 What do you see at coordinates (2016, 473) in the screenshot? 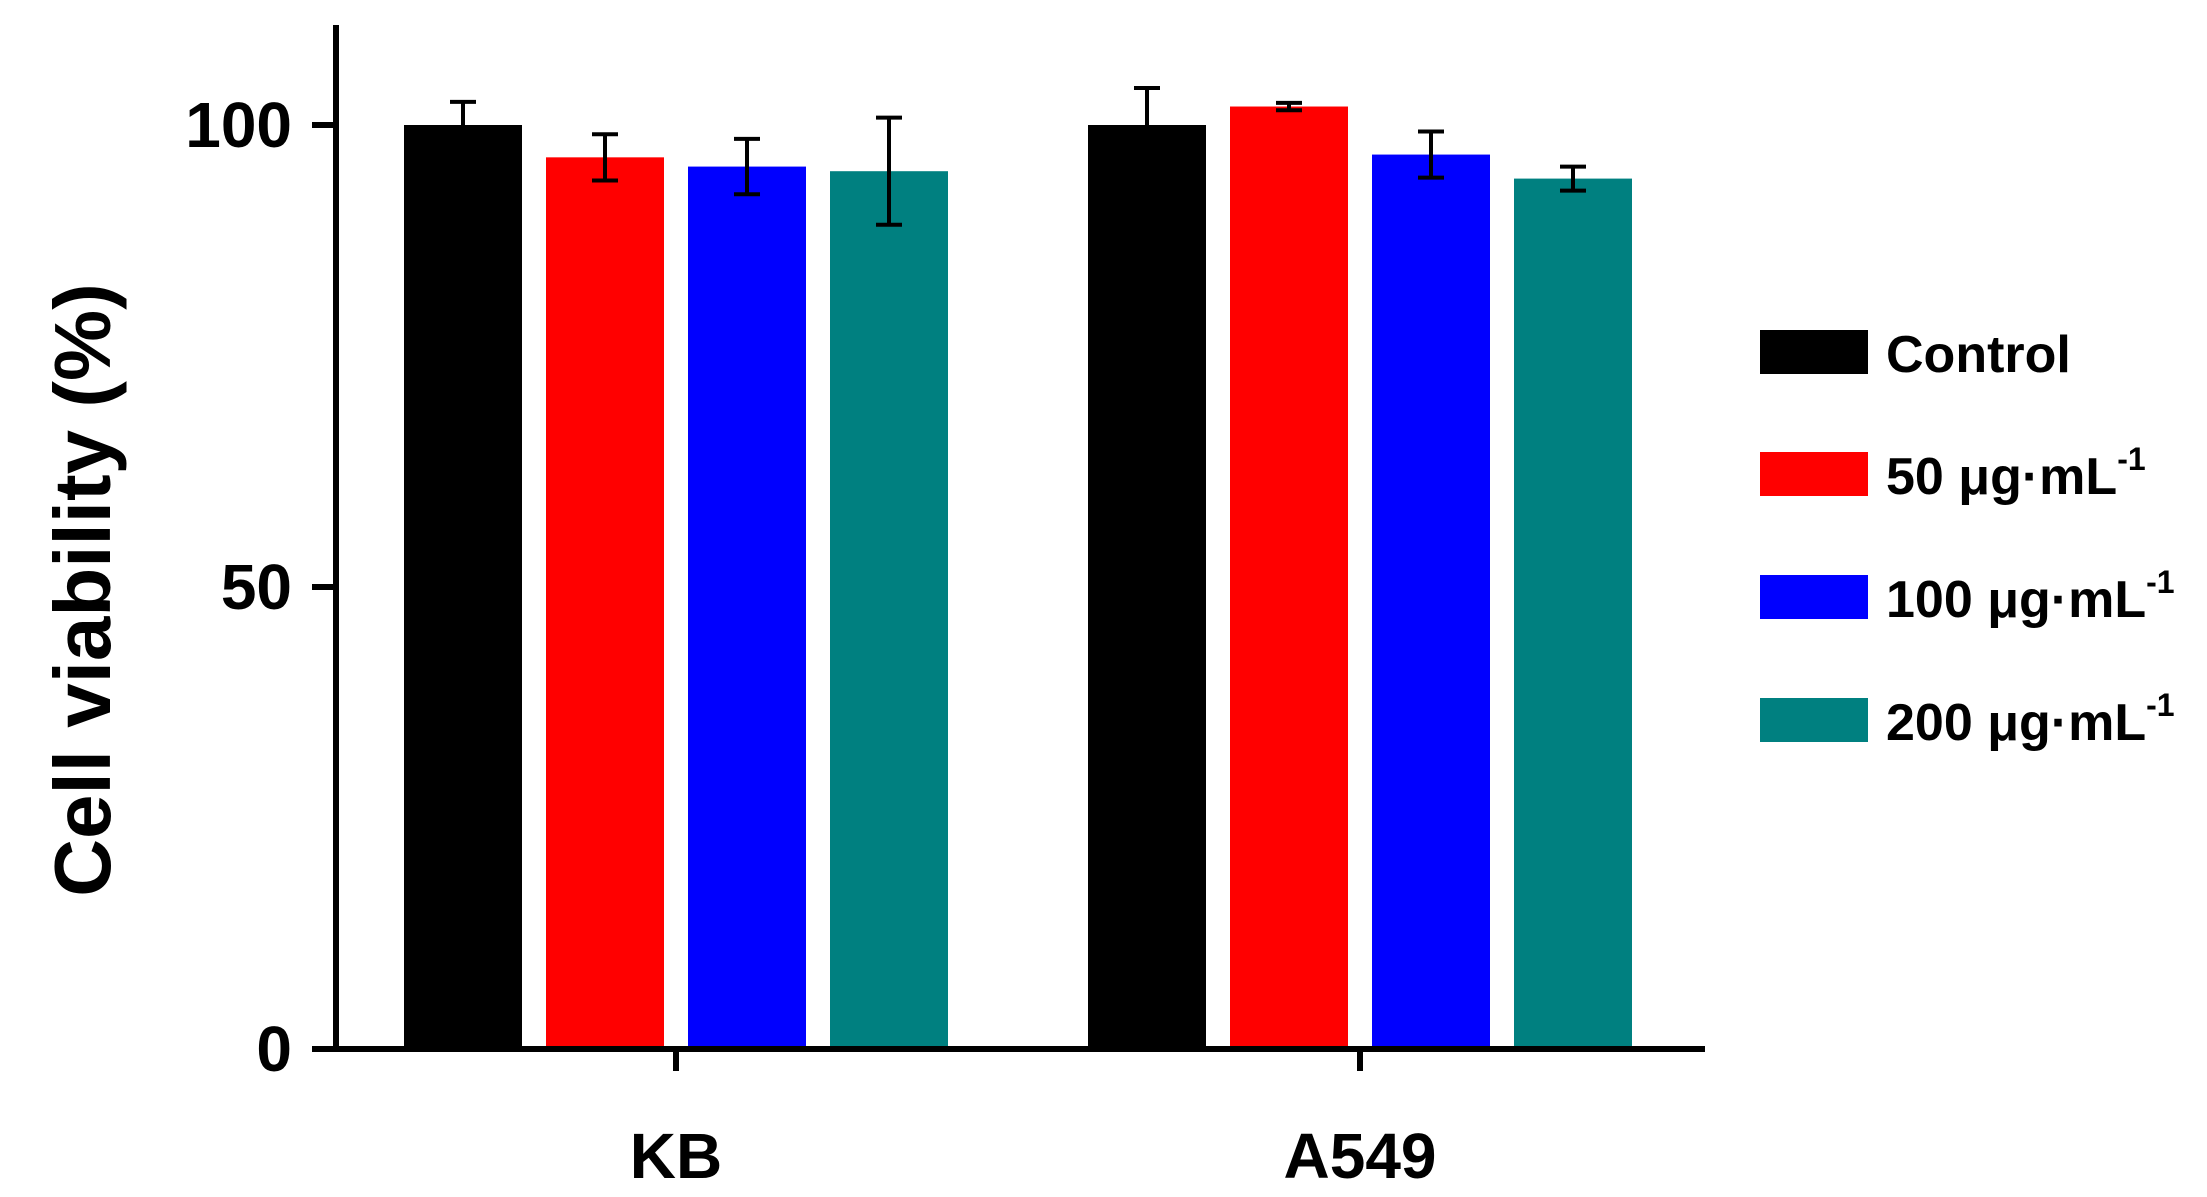
I see `legend-label-1: 50 μg·mL-1` at bounding box center [2016, 473].